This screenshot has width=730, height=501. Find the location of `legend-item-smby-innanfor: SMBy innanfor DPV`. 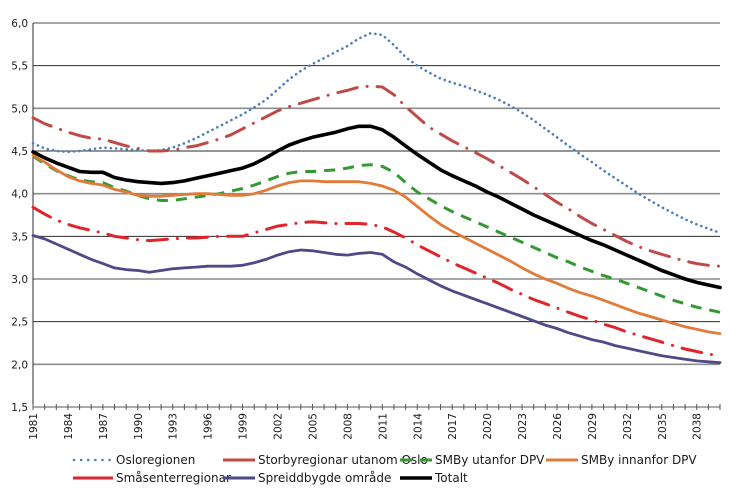

legend-item-smby-innanfor: SMBy innanfor DPV is located at coordinates (621, 460).